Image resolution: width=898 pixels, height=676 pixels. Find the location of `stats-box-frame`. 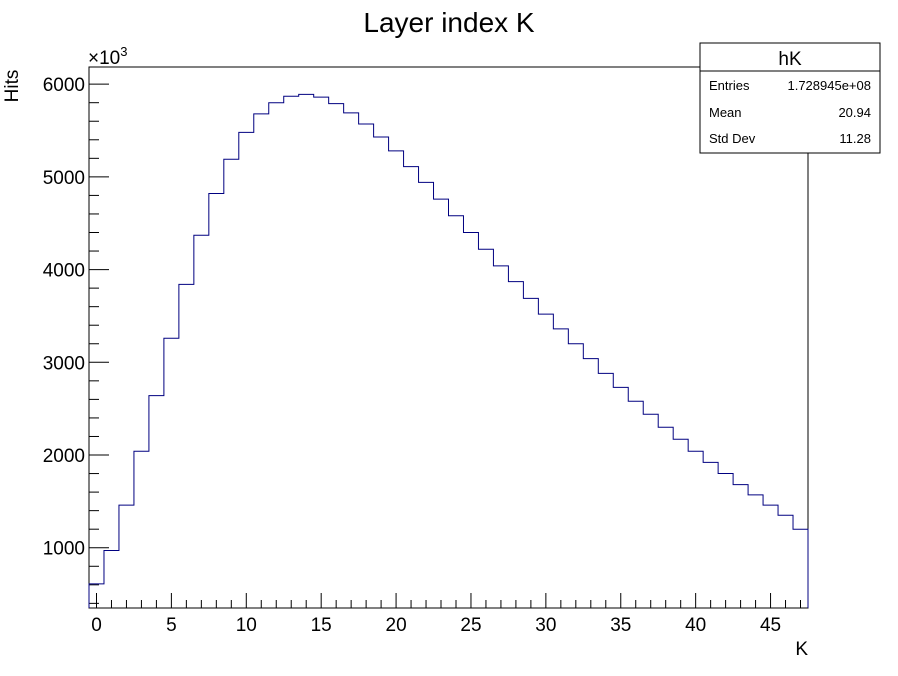

stats-box-frame is located at coordinates (790, 98).